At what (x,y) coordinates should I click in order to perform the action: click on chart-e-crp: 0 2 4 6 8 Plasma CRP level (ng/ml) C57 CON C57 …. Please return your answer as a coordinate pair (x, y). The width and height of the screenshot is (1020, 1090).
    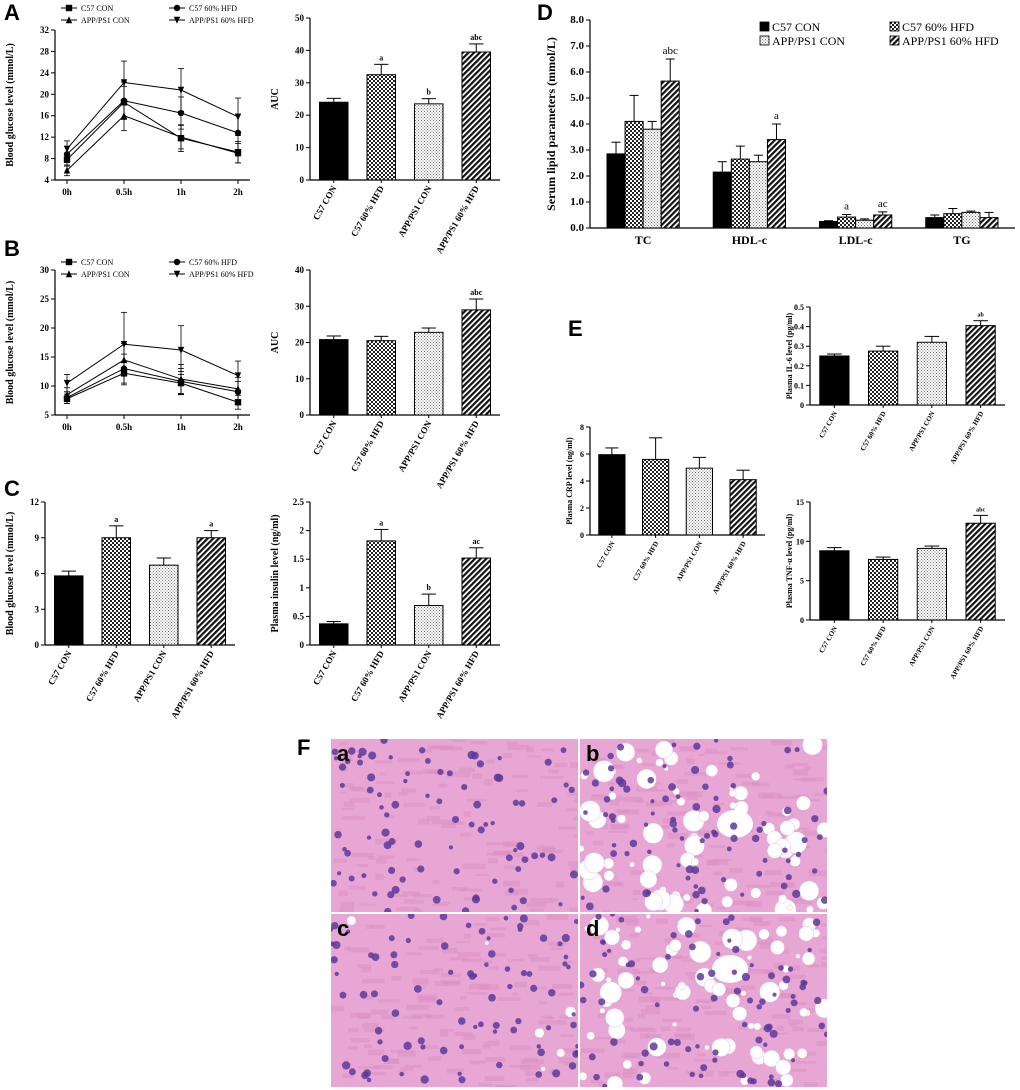
    Looking at the image, I should click on (665, 509).